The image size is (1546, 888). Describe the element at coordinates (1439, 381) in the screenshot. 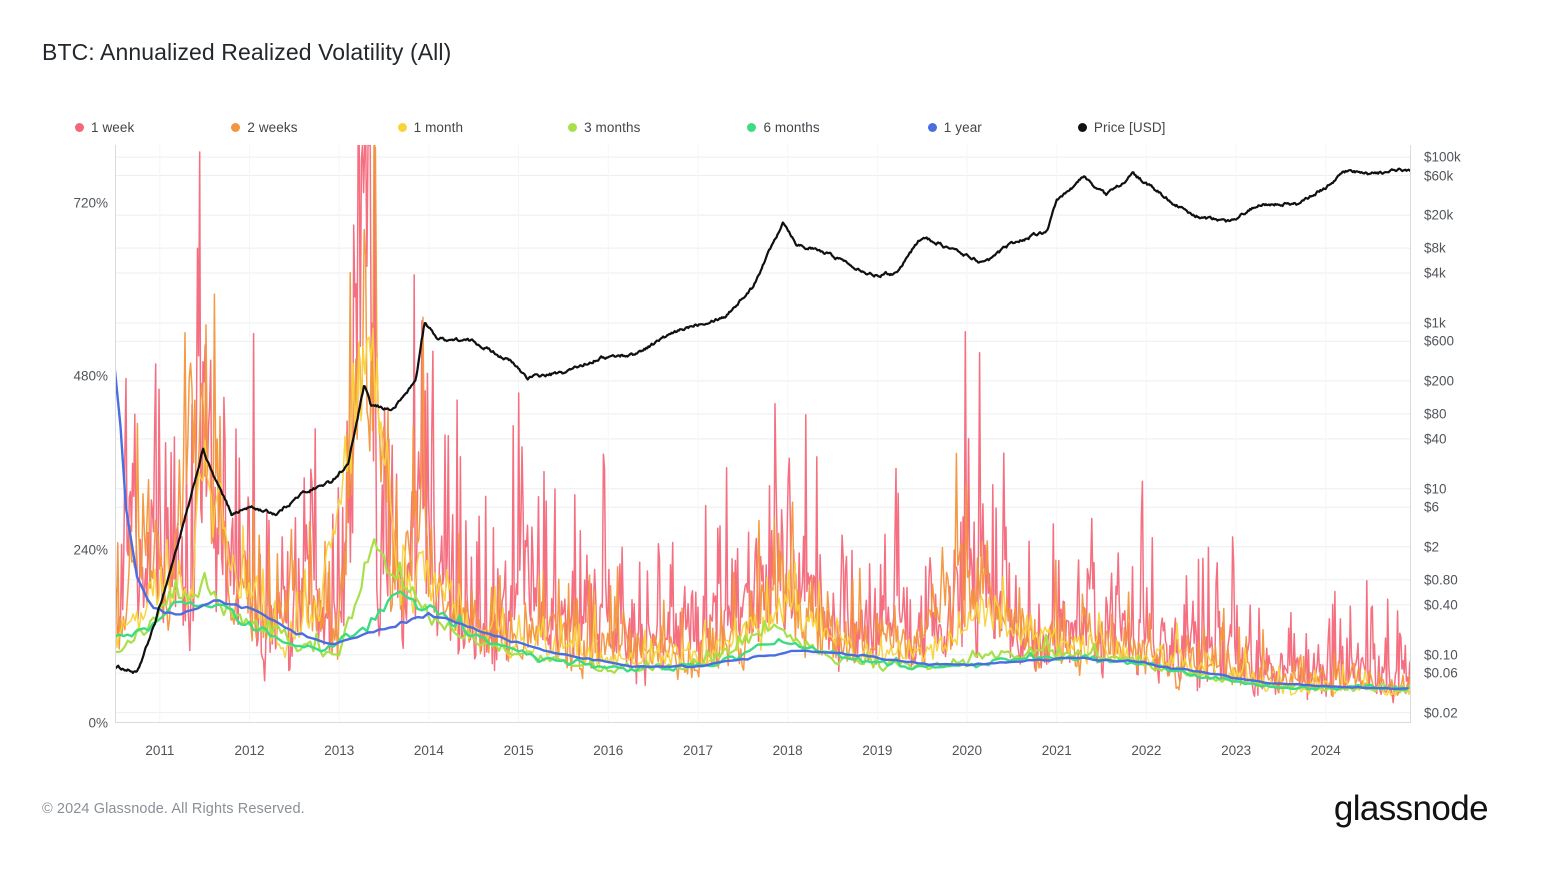

I see `y-axis-right-tick: $200` at that location.